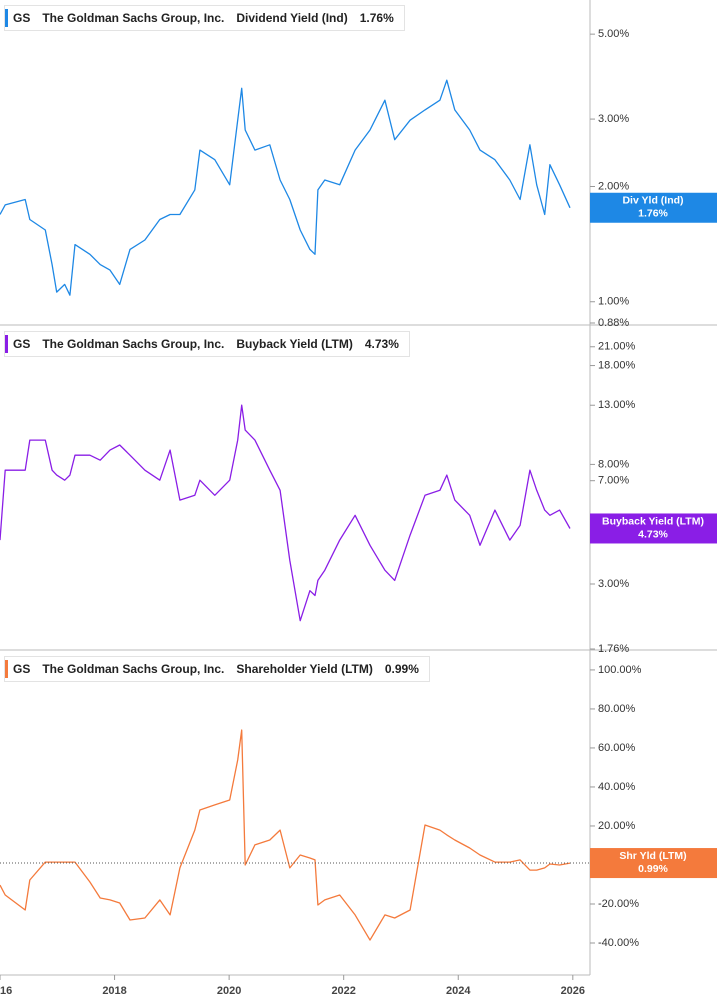 The height and width of the screenshot is (1005, 717). Describe the element at coordinates (573, 991) in the screenshot. I see `x-tick-label: 2026` at that location.